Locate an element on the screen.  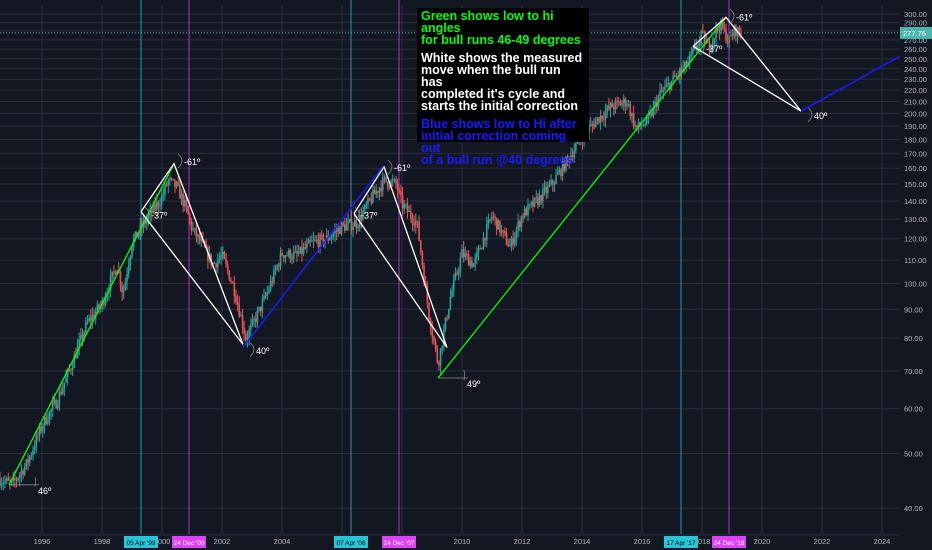
y-tick-label: 160.00 is located at coordinates (915, 168).